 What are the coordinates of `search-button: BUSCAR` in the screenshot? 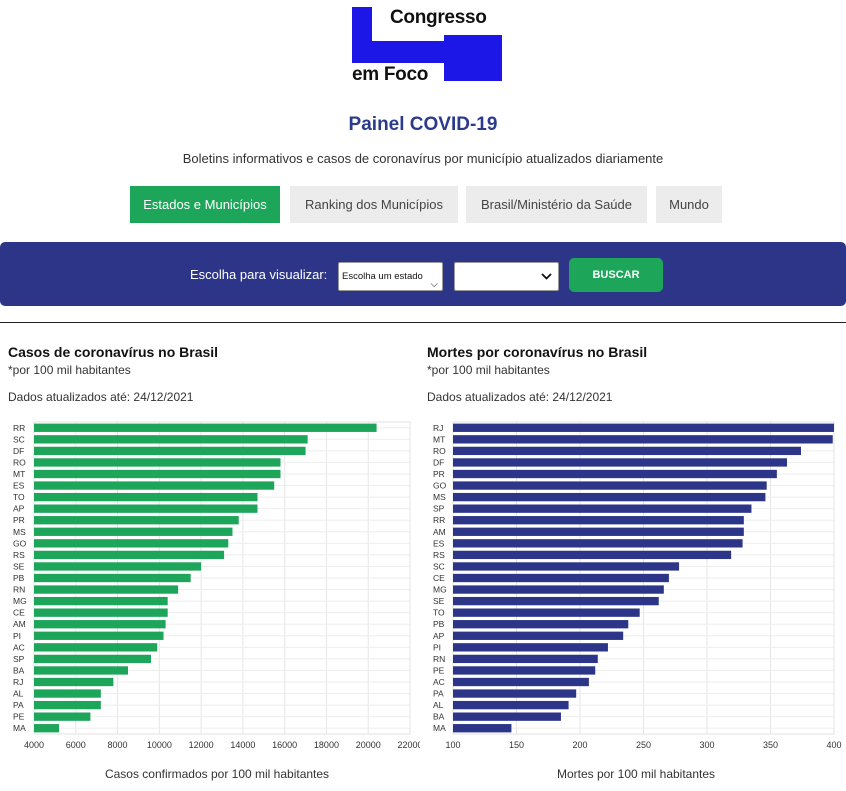 It's located at (616, 275).